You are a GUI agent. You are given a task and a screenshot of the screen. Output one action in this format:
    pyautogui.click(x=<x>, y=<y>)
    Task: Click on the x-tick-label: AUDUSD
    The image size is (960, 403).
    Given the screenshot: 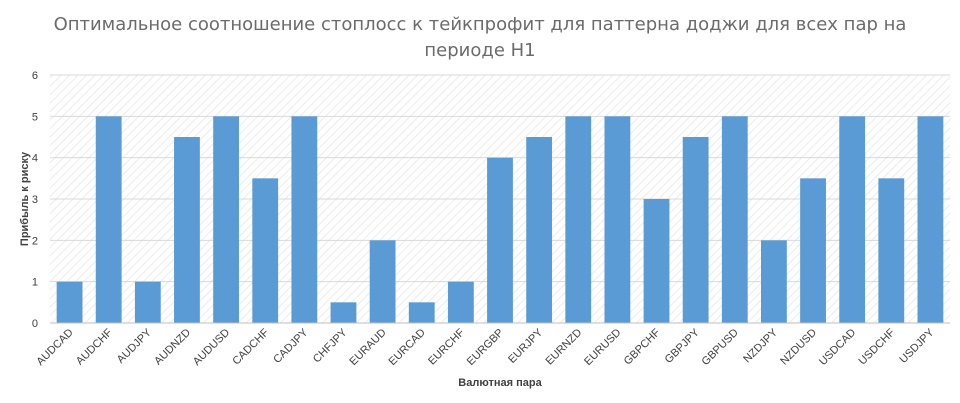 What is the action you would take?
    pyautogui.click(x=211, y=347)
    